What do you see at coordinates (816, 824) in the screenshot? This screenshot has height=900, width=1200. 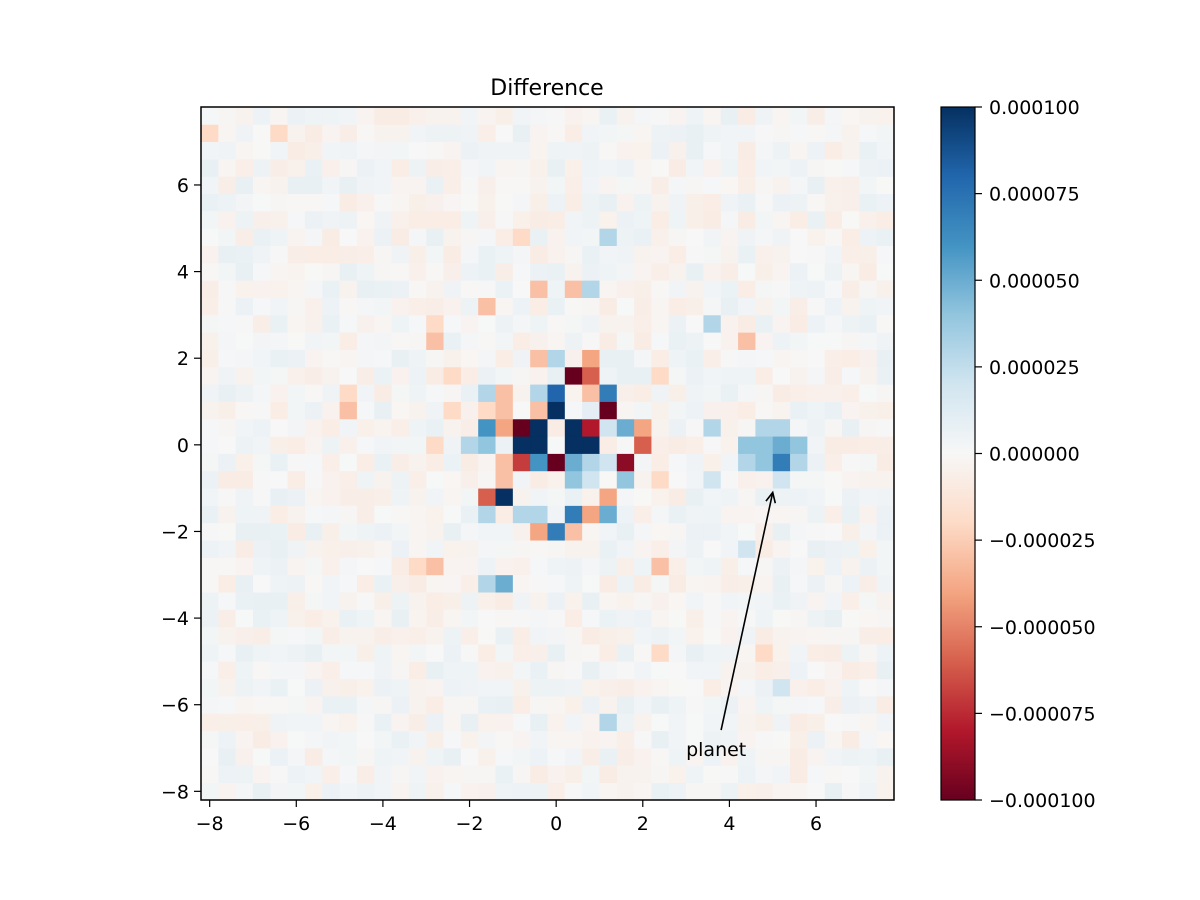 I see `x-tick-label: 6` at bounding box center [816, 824].